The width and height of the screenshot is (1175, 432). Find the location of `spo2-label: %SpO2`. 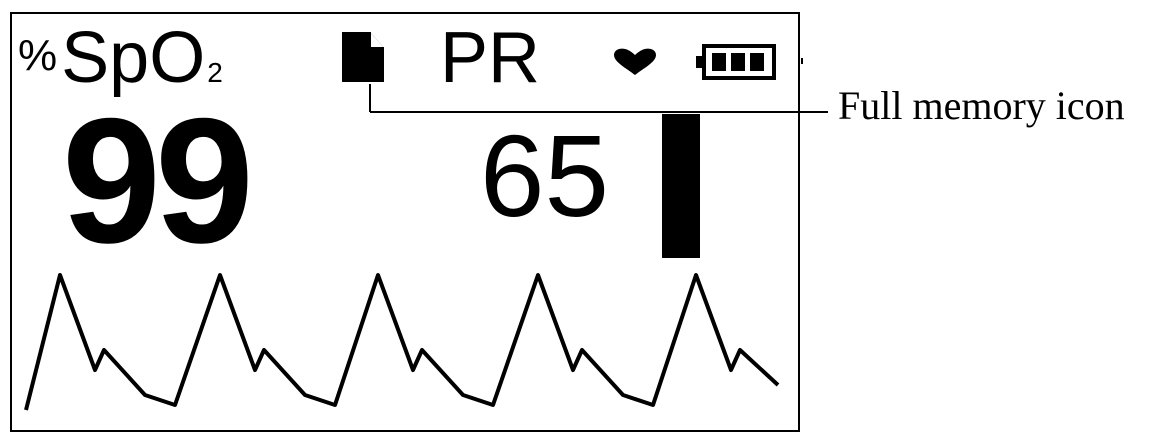

spo2-label: %SpO2 is located at coordinates (120, 58).